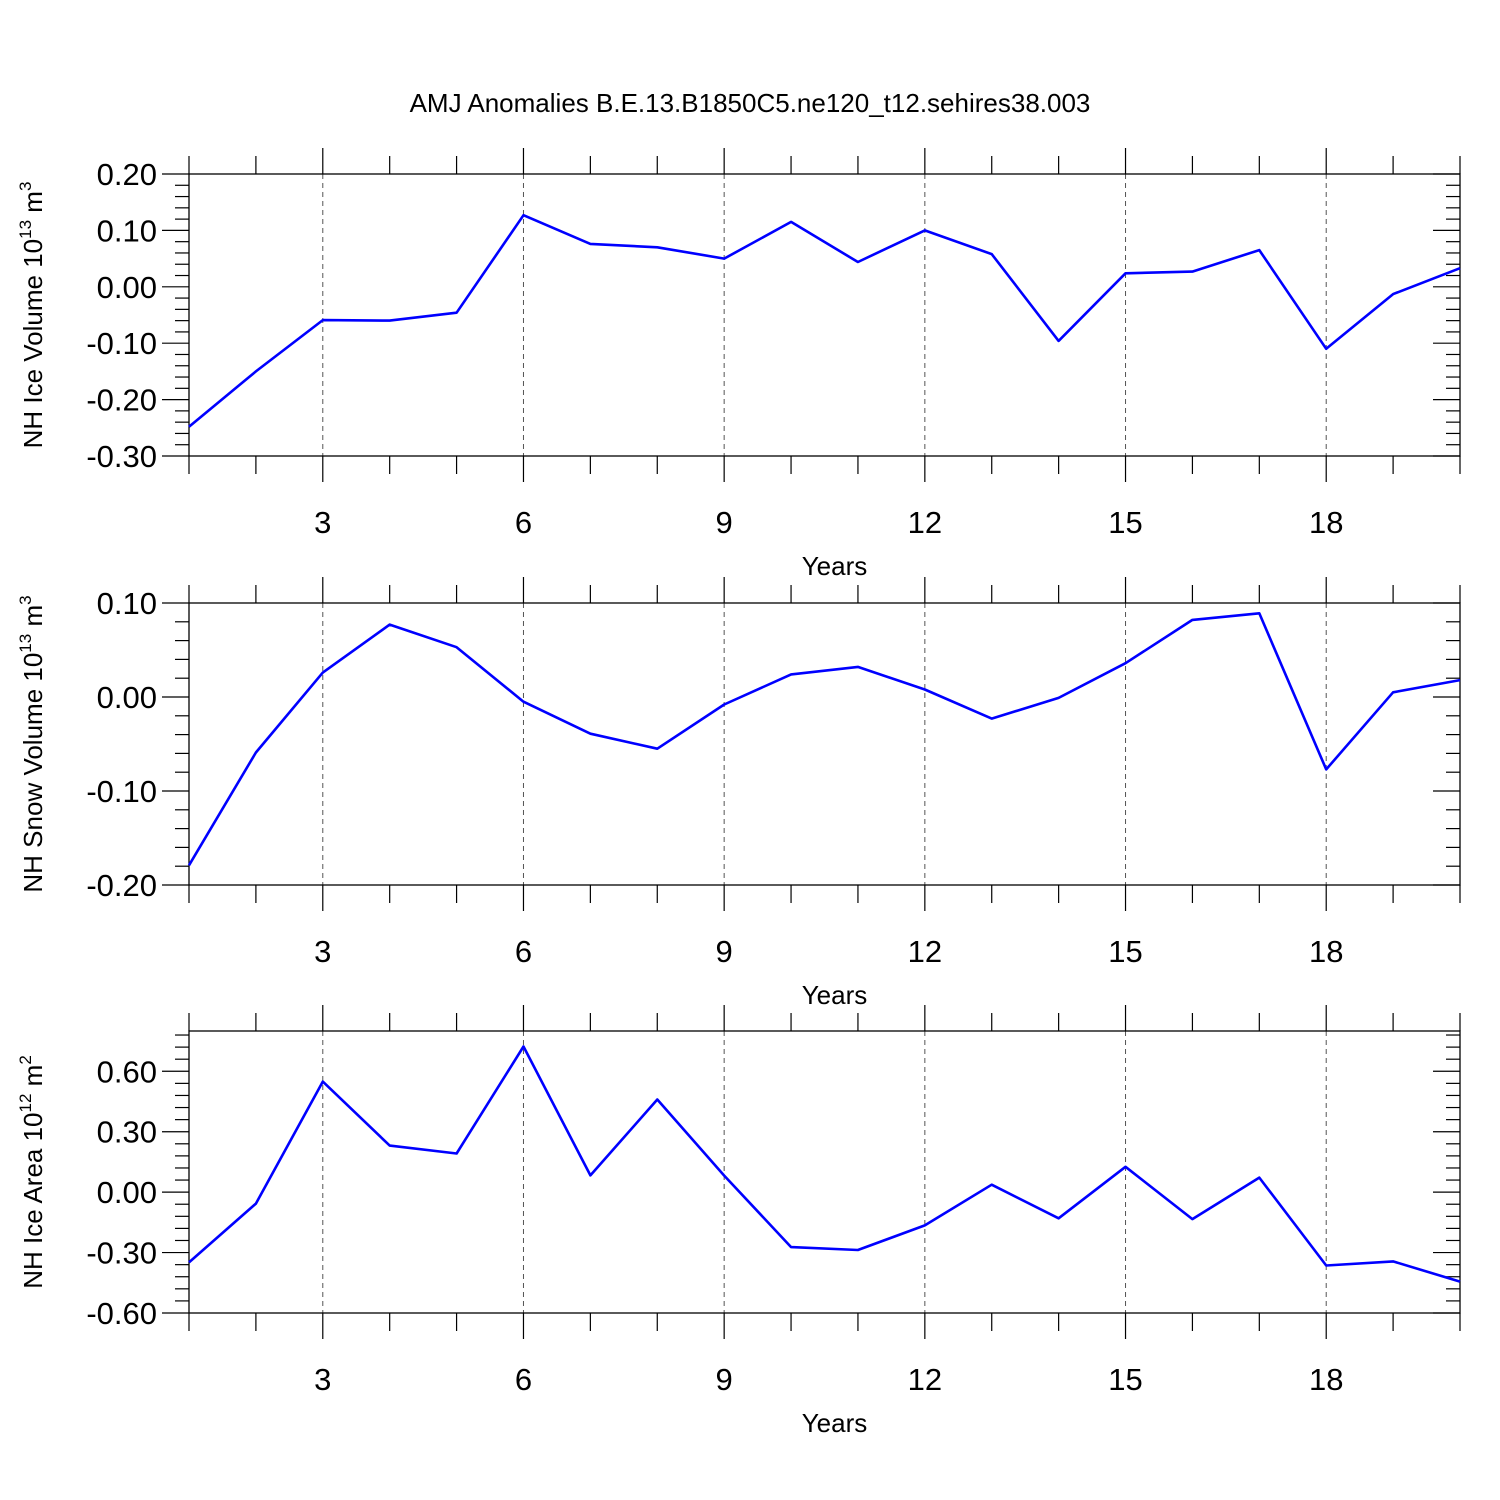  Describe the element at coordinates (1125, 1379) in the screenshot. I see `ice-area-x-tick-label: 15` at that location.